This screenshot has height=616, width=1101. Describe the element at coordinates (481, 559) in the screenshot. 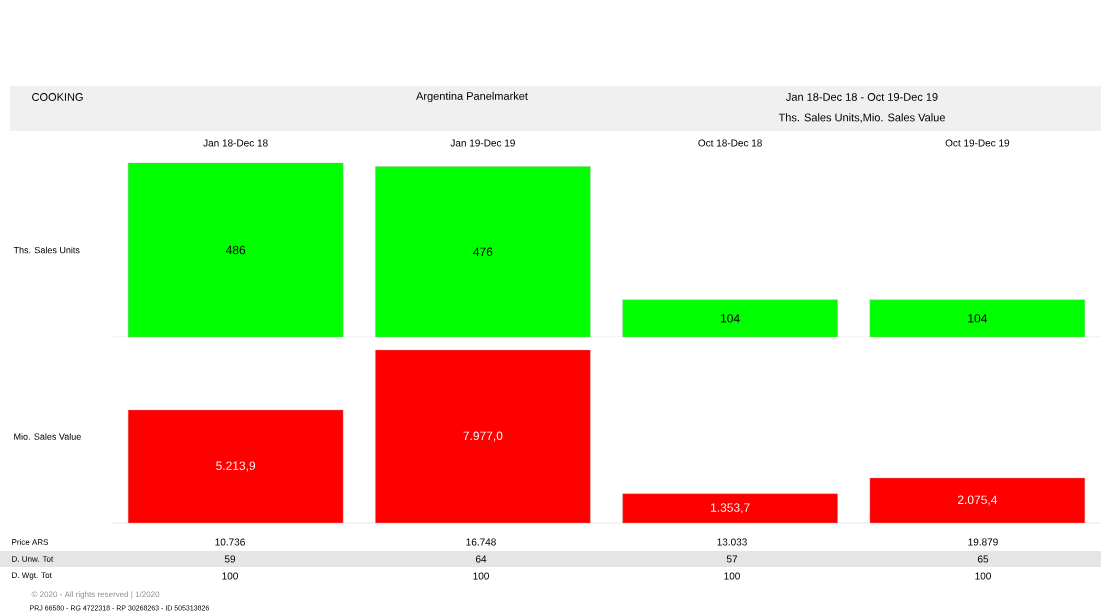

I see `text: 64` at that location.